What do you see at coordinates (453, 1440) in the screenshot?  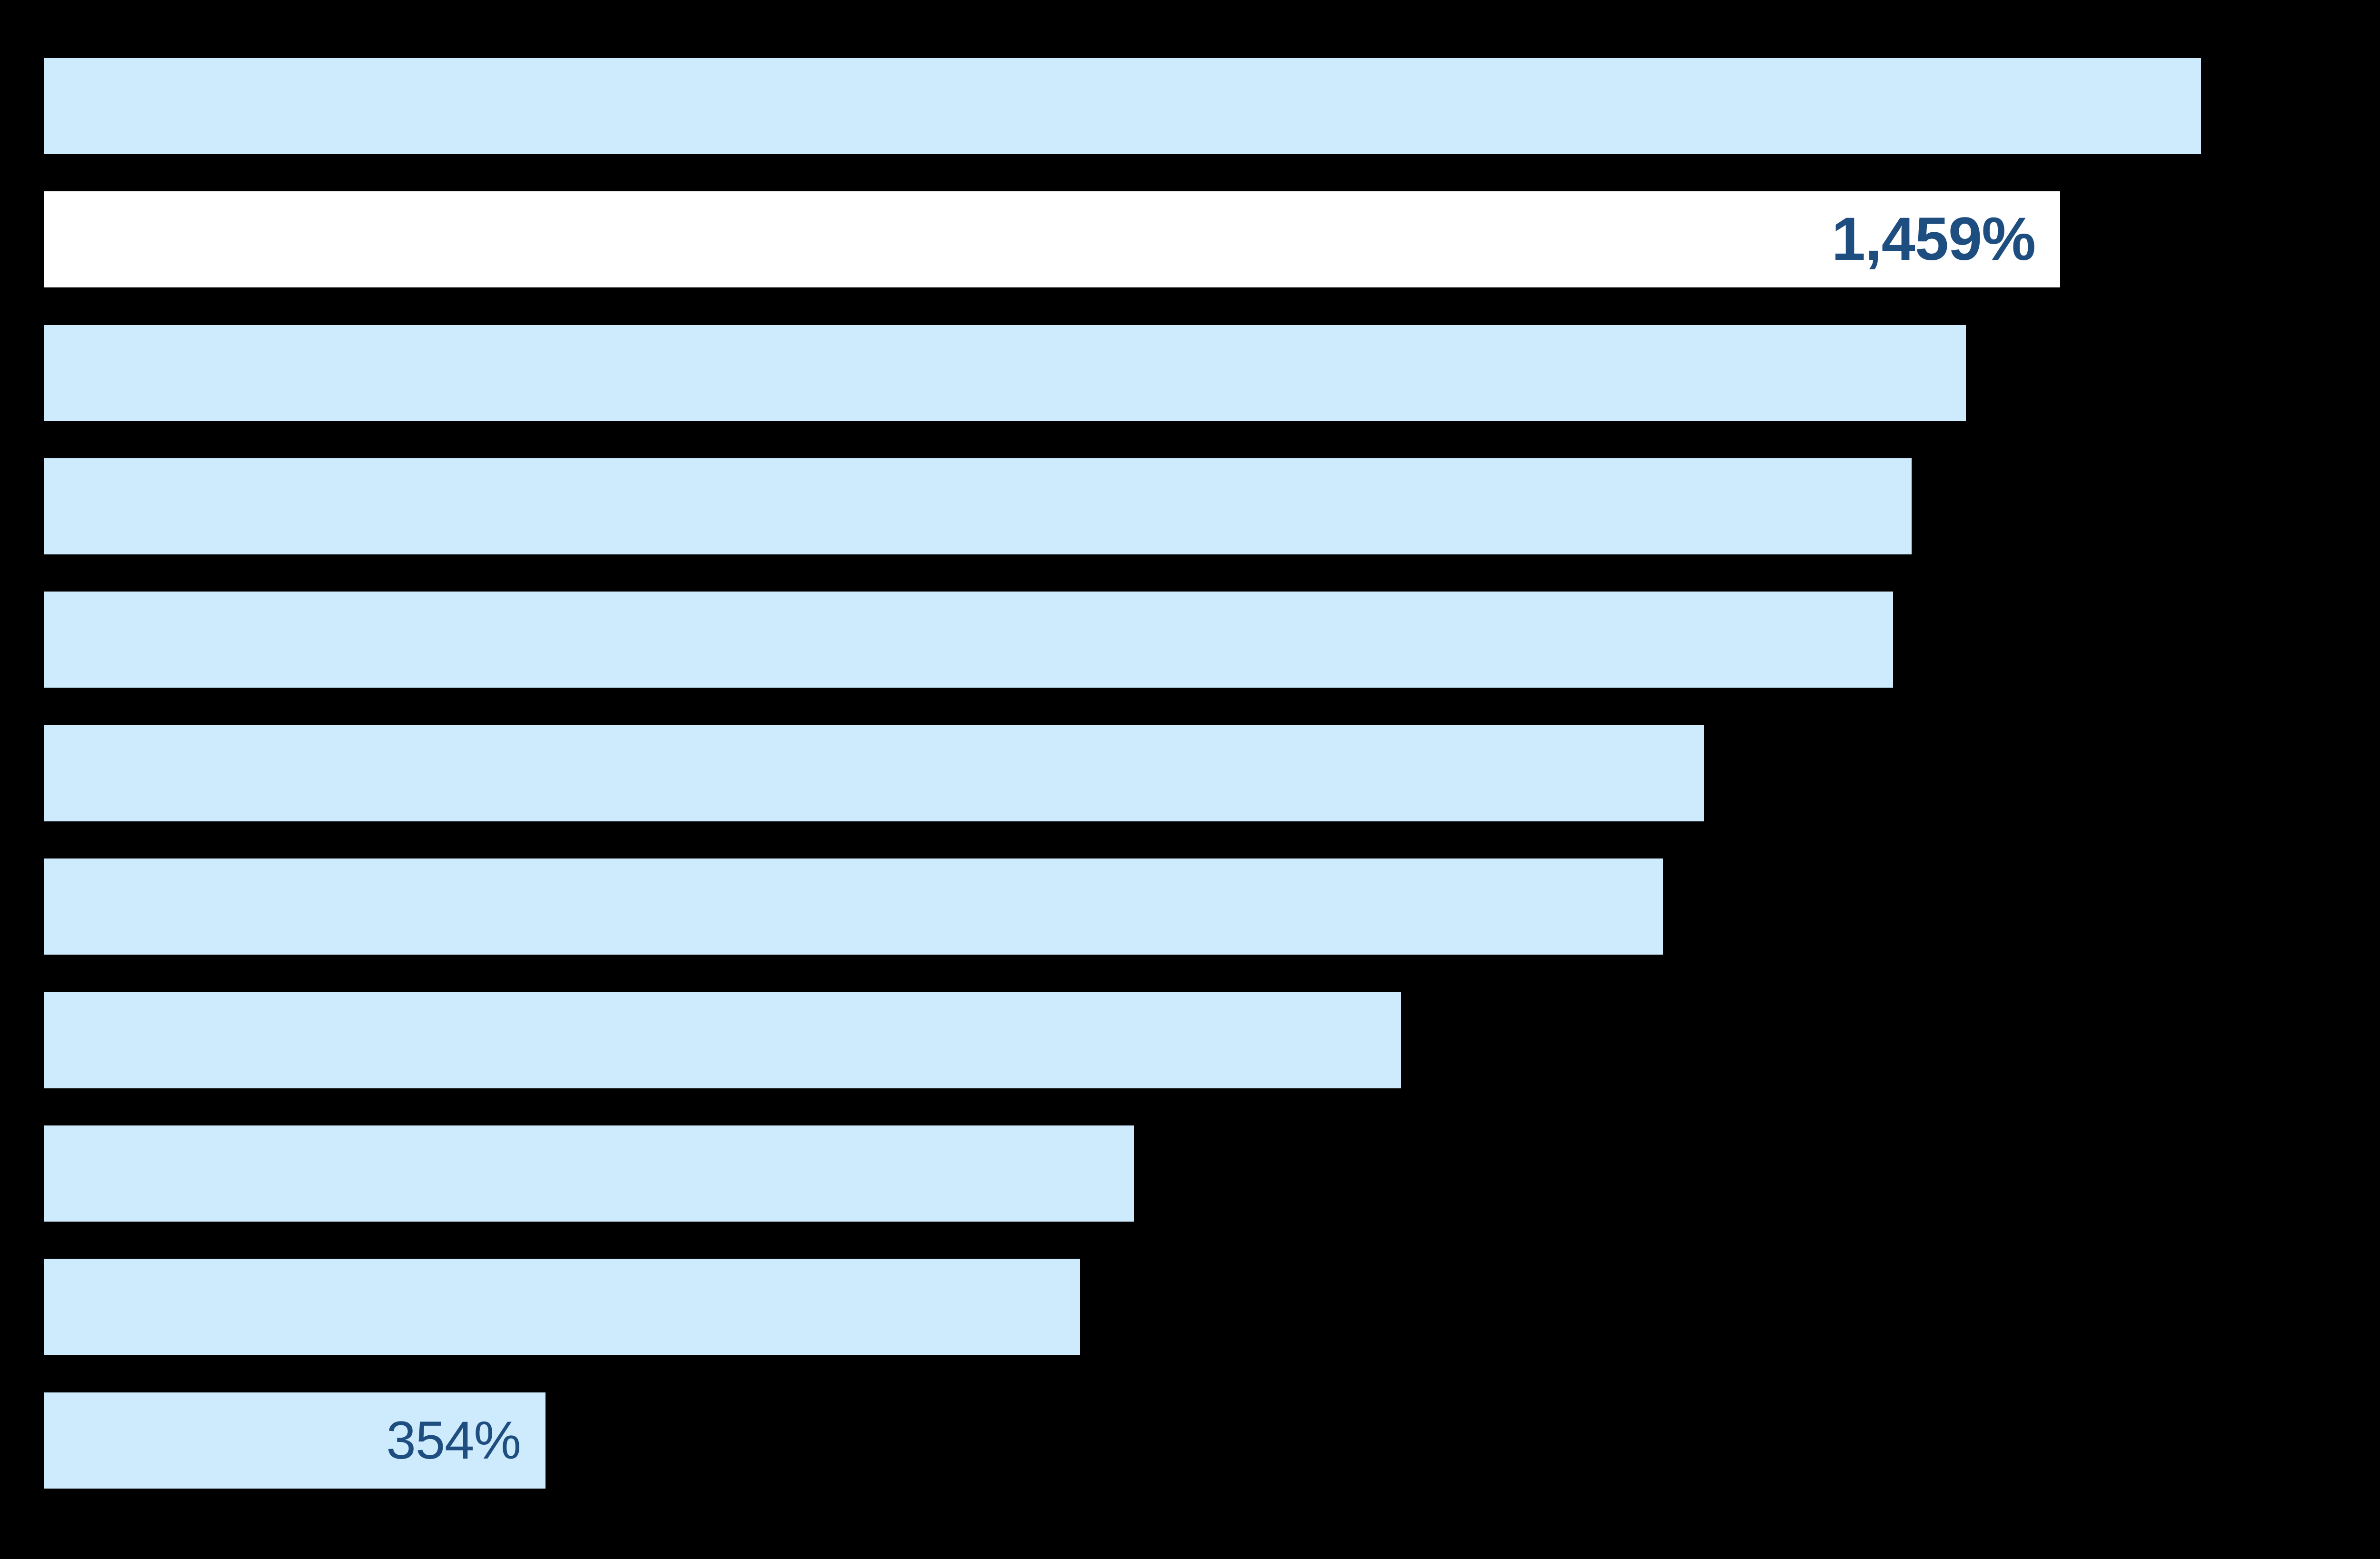 I see `bar-value-label: 354%` at bounding box center [453, 1440].